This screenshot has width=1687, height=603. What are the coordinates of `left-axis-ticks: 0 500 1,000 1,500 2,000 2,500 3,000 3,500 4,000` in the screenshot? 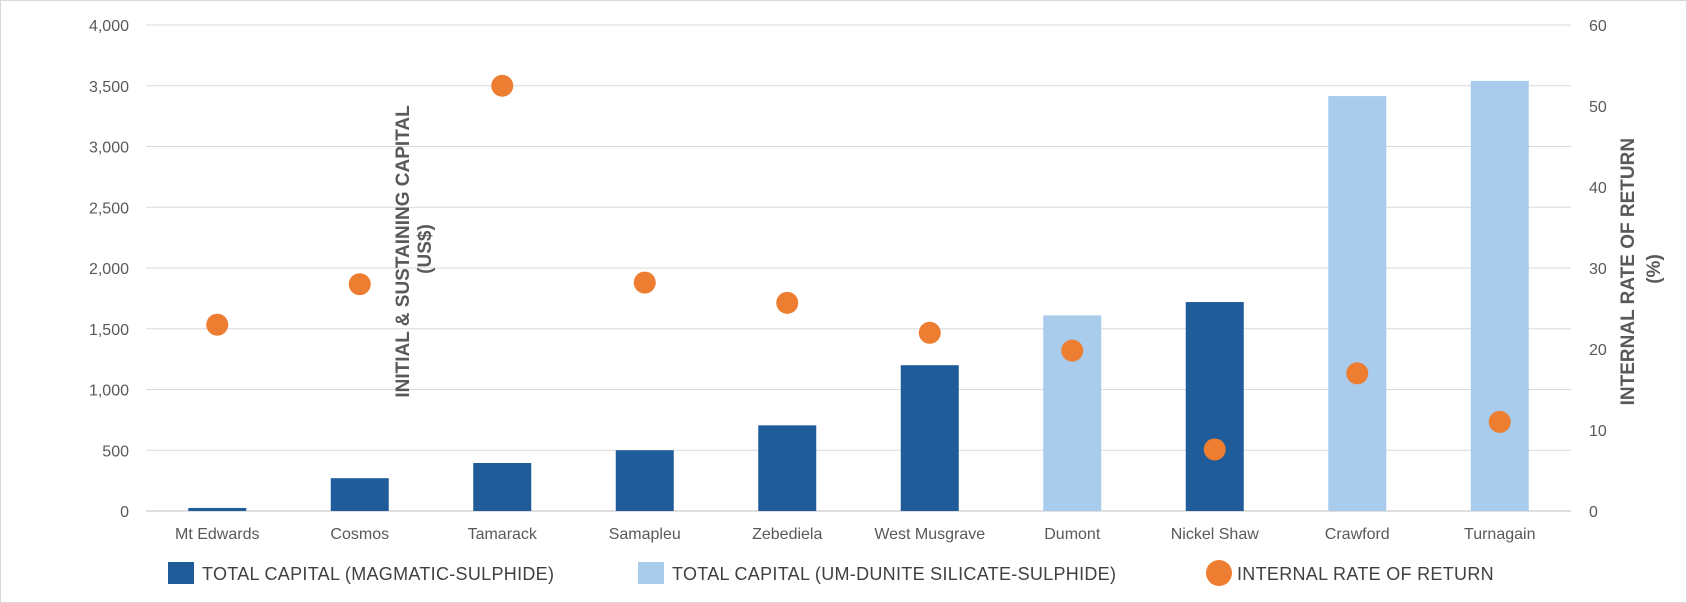 It's located at (109, 269).